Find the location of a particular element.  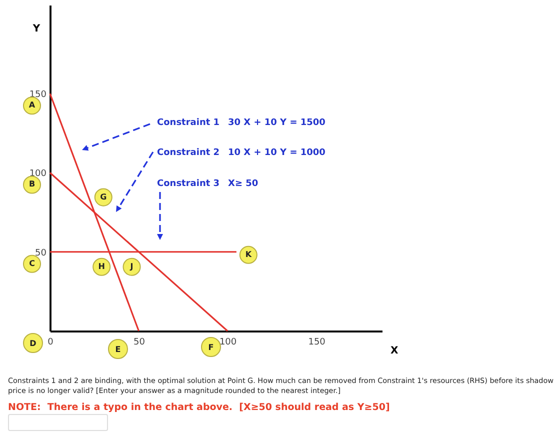

annotation: B is located at coordinates (32, 184).